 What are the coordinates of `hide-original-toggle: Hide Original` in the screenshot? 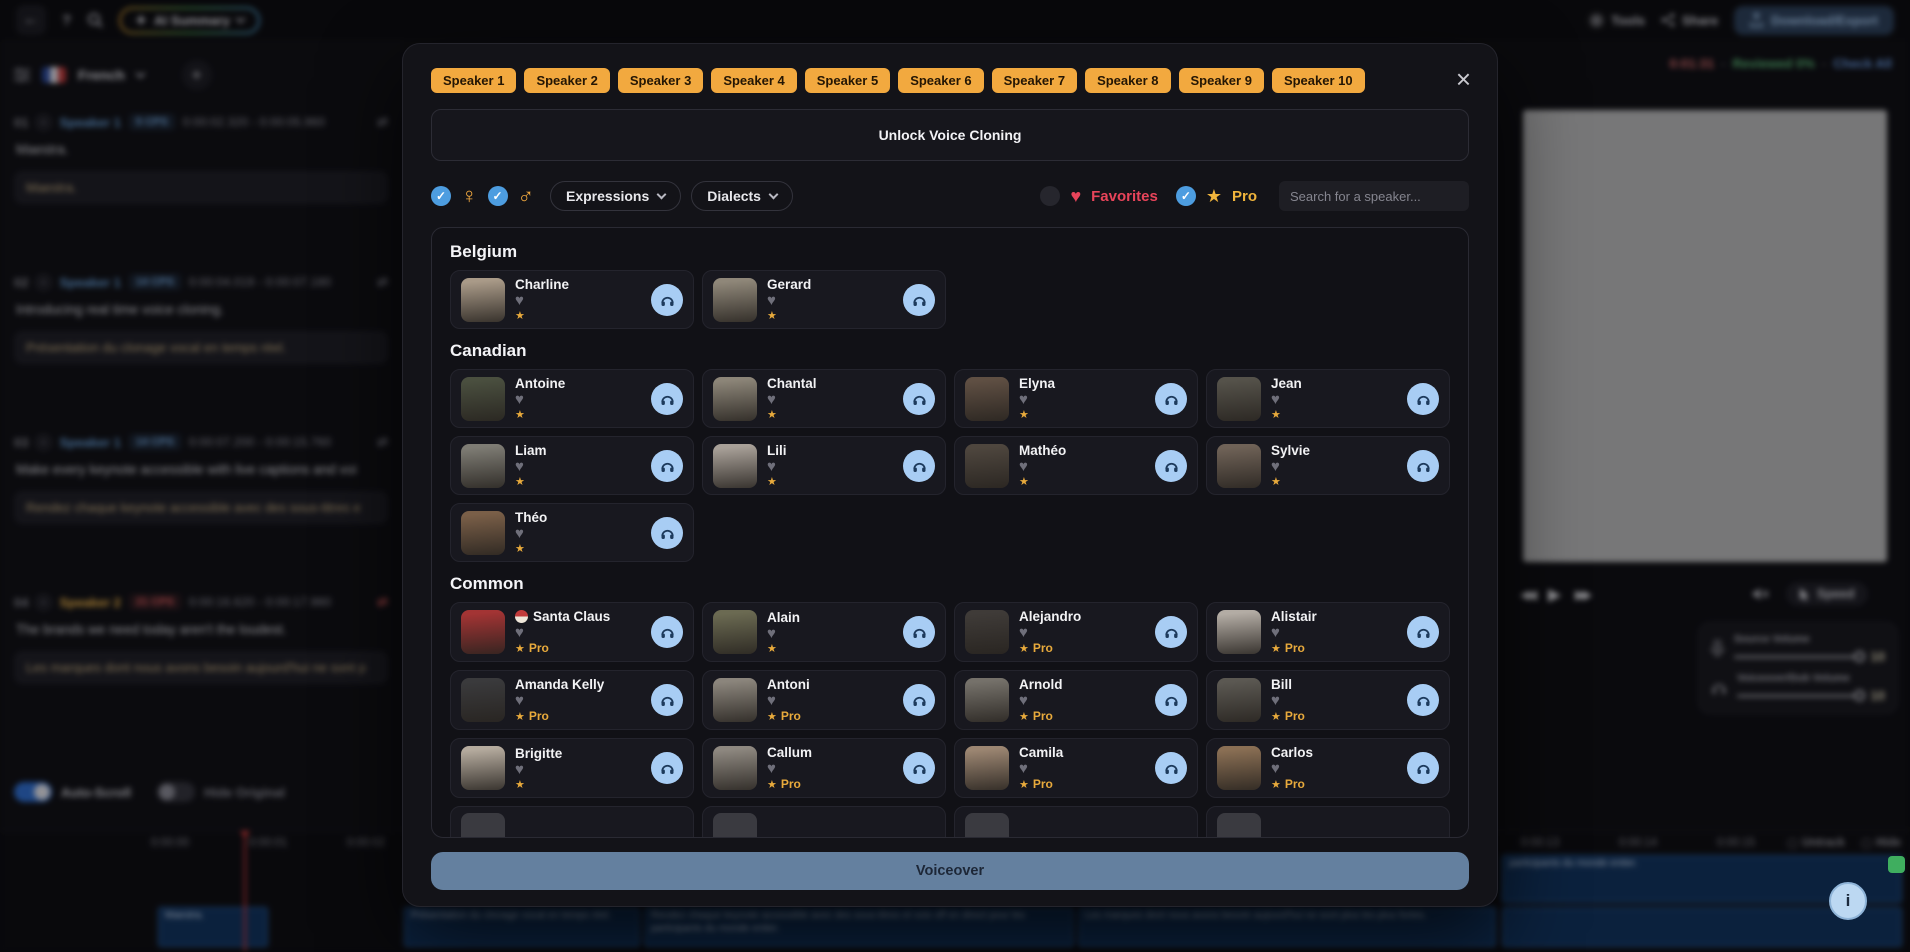 It's located at (221, 792).